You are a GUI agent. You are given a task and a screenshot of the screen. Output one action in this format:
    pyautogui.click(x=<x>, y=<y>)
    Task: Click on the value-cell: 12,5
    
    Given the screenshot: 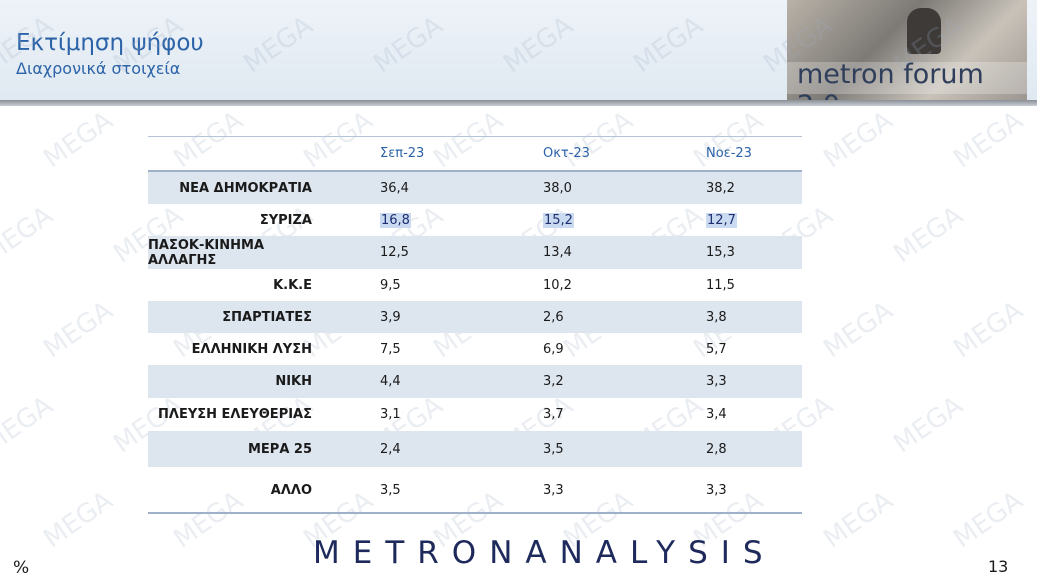 What is the action you would take?
    pyautogui.click(x=394, y=252)
    